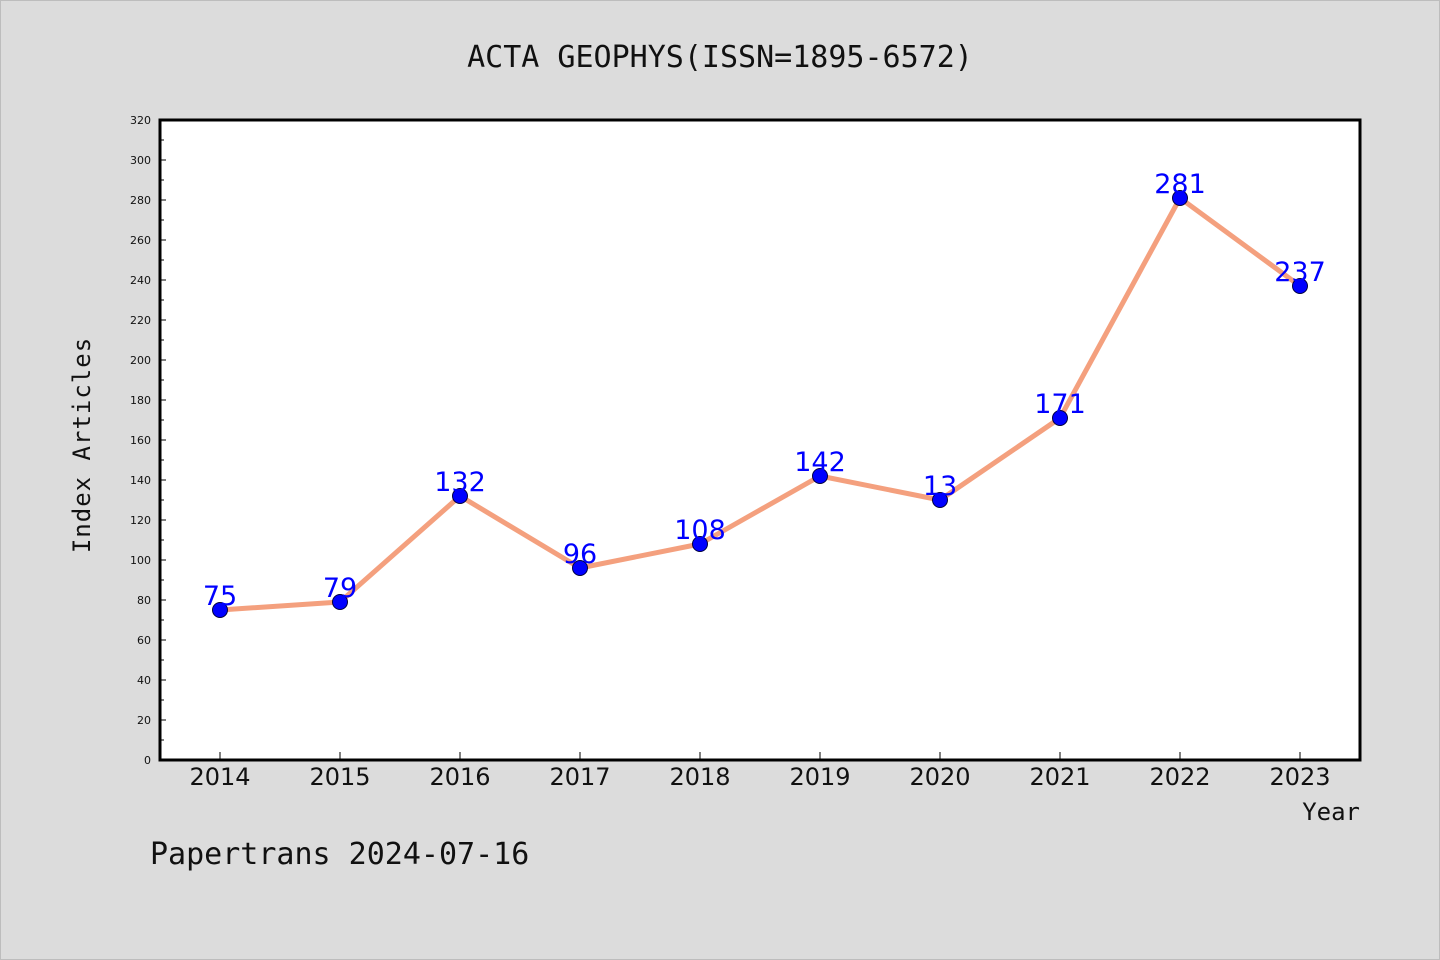 Image resolution: width=1440 pixels, height=960 pixels. What do you see at coordinates (144, 640) in the screenshot?
I see `y-tick-label: 60` at bounding box center [144, 640].